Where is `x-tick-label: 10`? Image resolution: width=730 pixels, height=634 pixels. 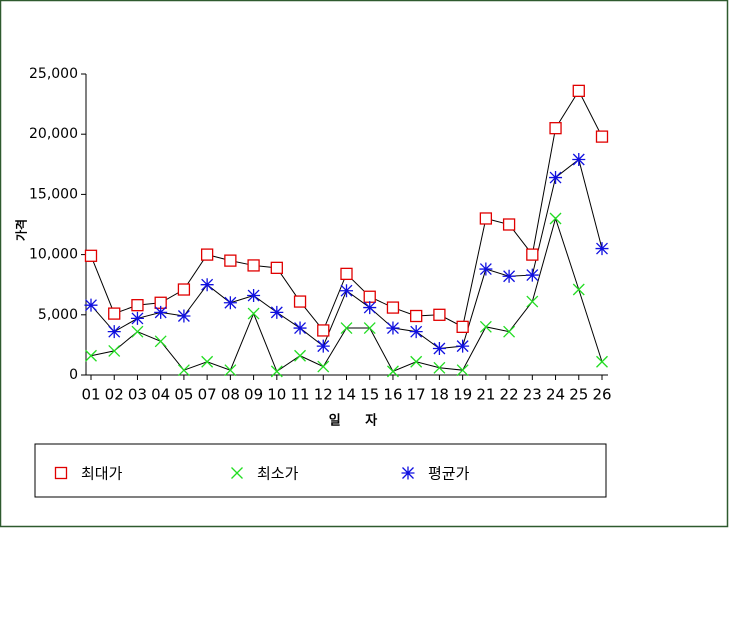
x-tick-label: 10 is located at coordinates (276, 395).